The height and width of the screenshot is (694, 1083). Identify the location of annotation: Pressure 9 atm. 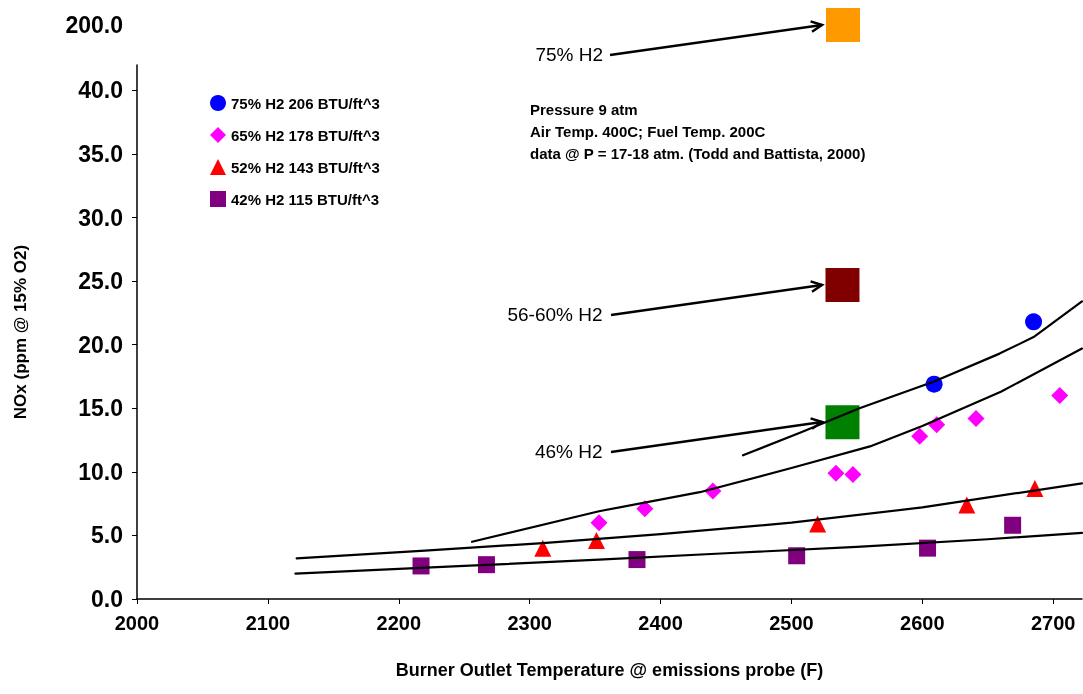
(584, 109).